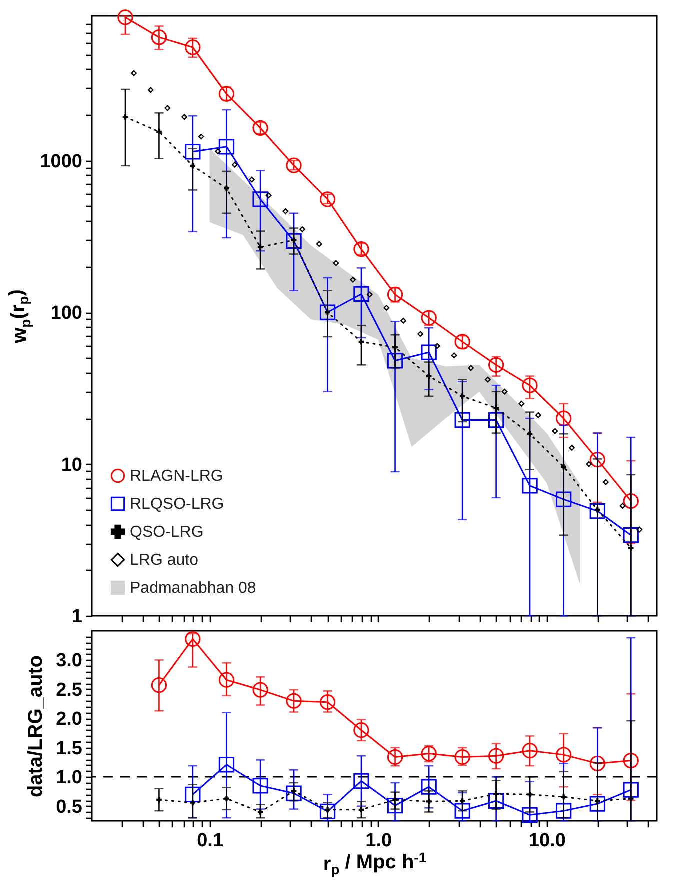 The width and height of the screenshot is (685, 893). What do you see at coordinates (167, 532) in the screenshot?
I see `legend-label: QSO-LRG` at bounding box center [167, 532].